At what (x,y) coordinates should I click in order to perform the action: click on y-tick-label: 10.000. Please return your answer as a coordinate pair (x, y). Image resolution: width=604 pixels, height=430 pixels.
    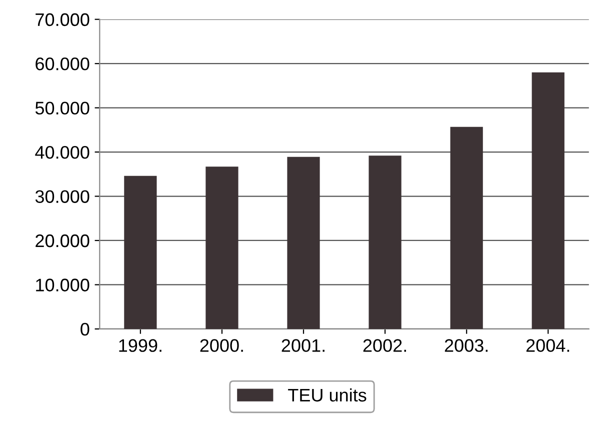
    Looking at the image, I should click on (63, 285).